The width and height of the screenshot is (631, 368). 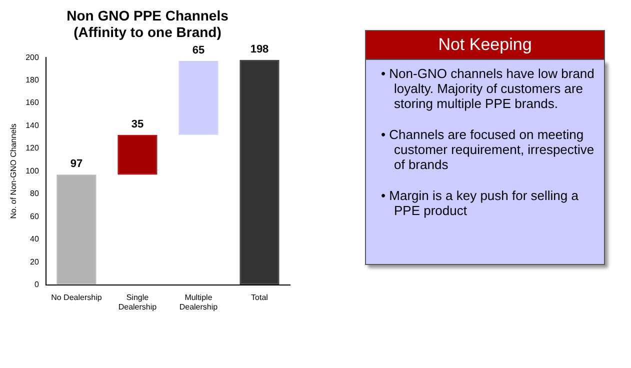 What do you see at coordinates (147, 23) in the screenshot?
I see `chart-title: Non GNO PPE Channels (Affinity to one Brand)` at bounding box center [147, 23].